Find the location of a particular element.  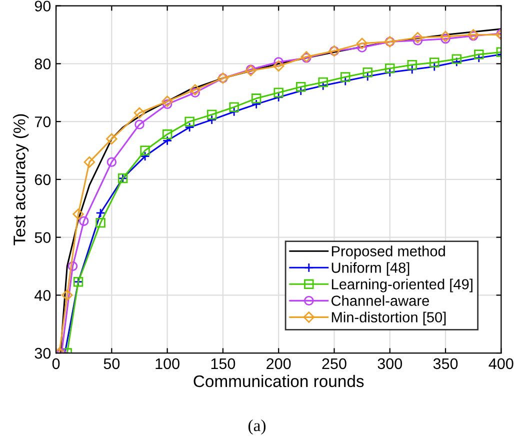

legend-label: Channel-aware is located at coordinates (381, 300).